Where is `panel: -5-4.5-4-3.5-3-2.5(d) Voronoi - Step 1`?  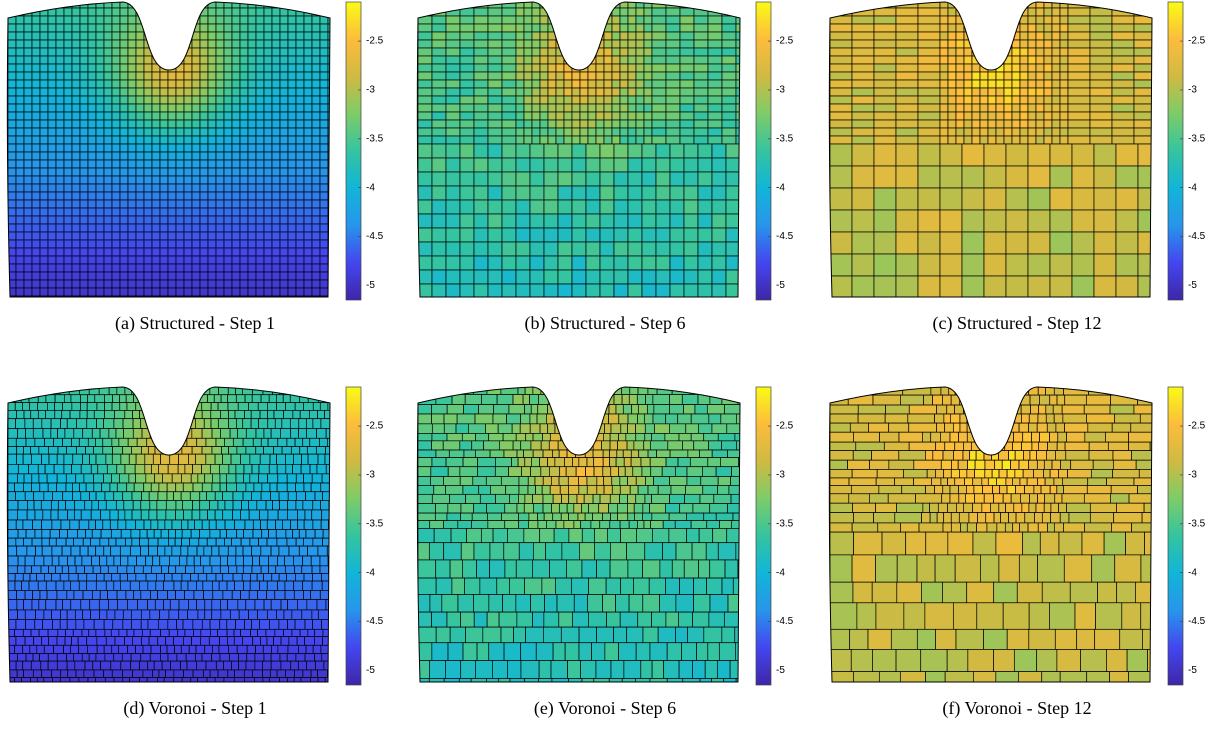 panel: -5-4.5-4-3.5-3-2.5(d) Voronoi - Step 1 is located at coordinates (195, 552).